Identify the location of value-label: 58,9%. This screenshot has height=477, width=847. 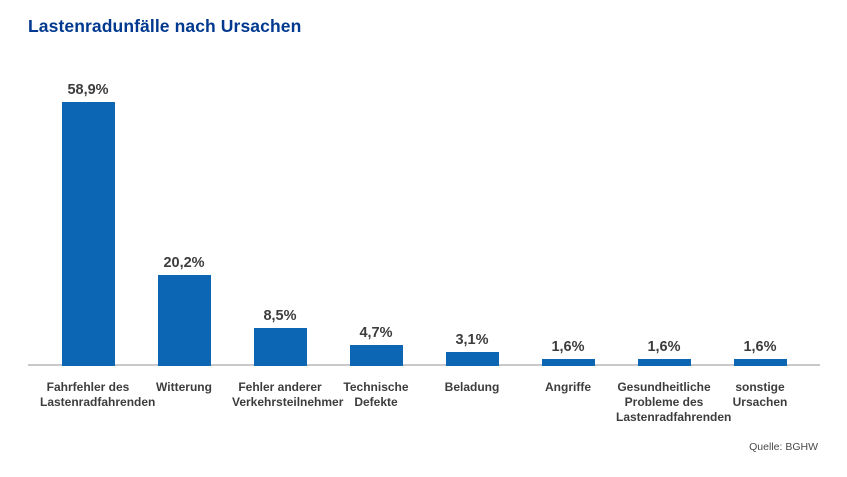
(88, 90).